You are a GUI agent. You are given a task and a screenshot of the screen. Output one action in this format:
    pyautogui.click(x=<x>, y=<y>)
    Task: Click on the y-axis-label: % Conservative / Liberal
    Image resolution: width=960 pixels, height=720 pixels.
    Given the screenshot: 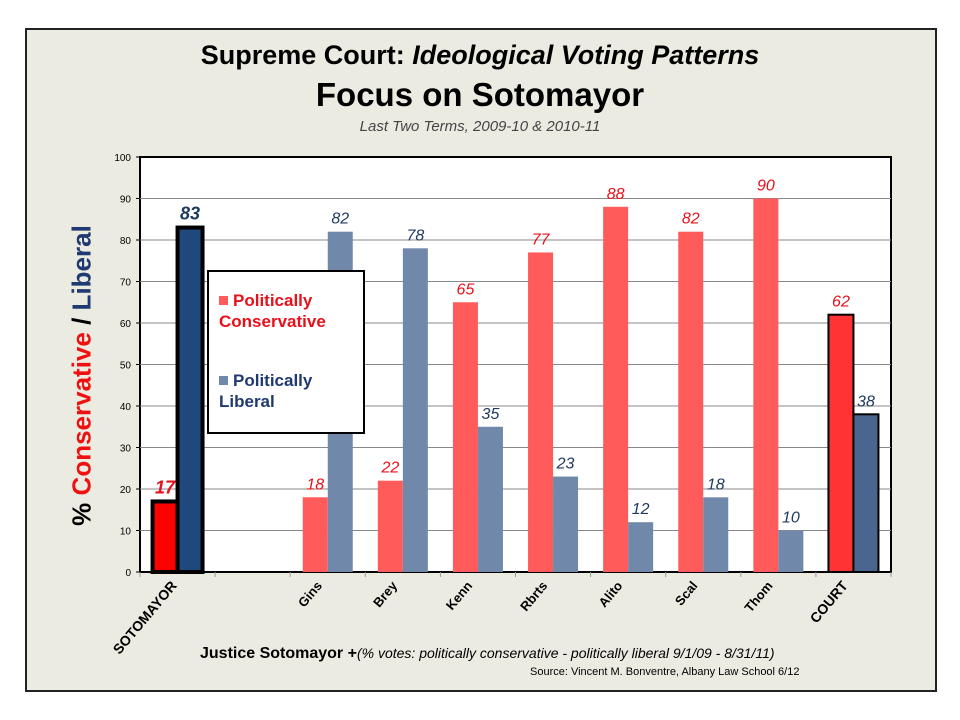 What is the action you would take?
    pyautogui.click(x=81, y=375)
    